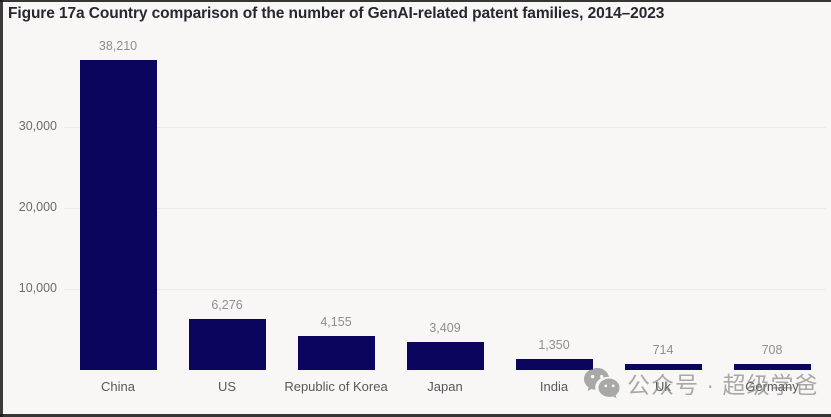 The width and height of the screenshot is (831, 417). I want to click on gridline-10,000, so click(445, 289).